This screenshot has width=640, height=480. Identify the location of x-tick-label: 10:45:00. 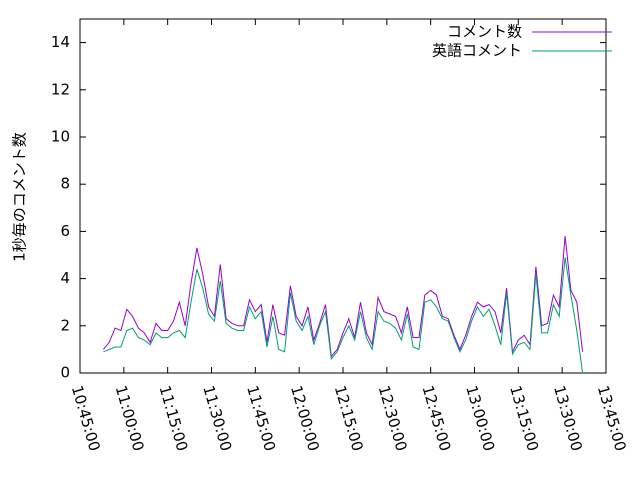
(86, 418).